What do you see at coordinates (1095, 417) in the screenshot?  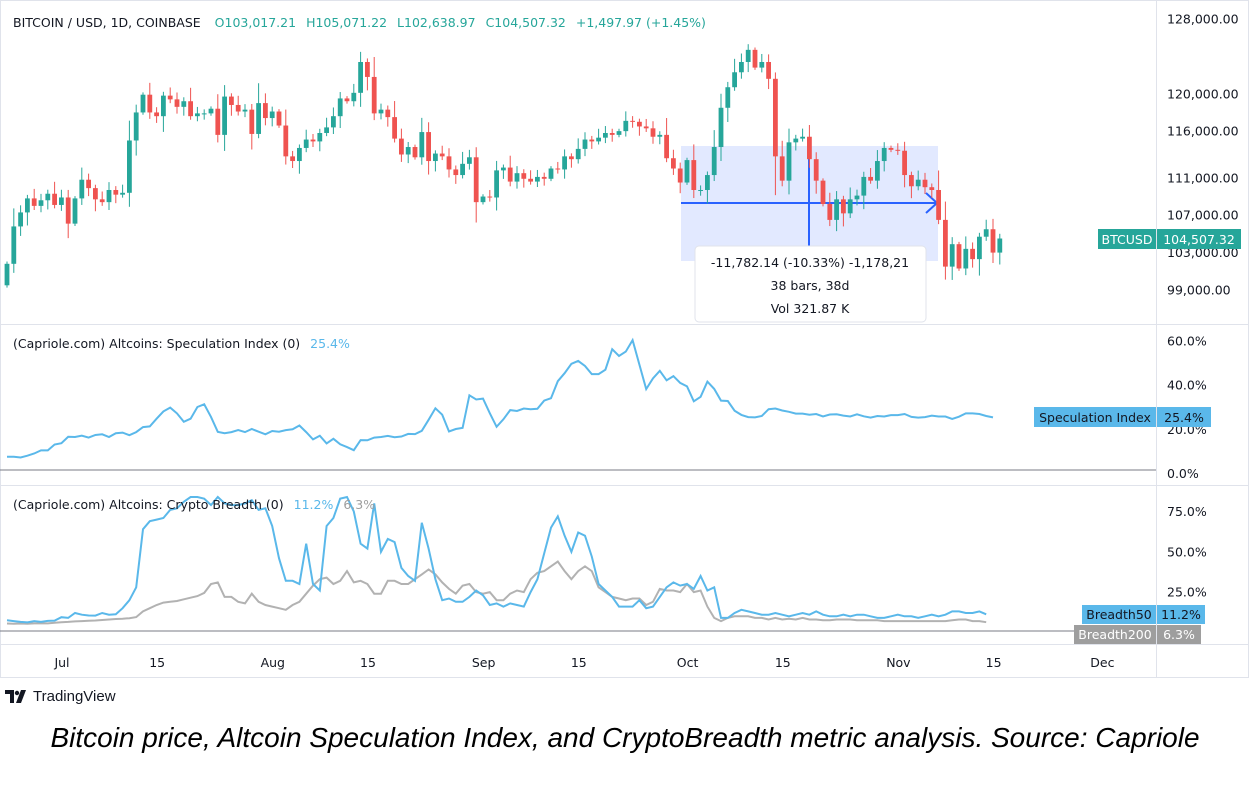 I see `spec-label-name: Speculation Index` at bounding box center [1095, 417].